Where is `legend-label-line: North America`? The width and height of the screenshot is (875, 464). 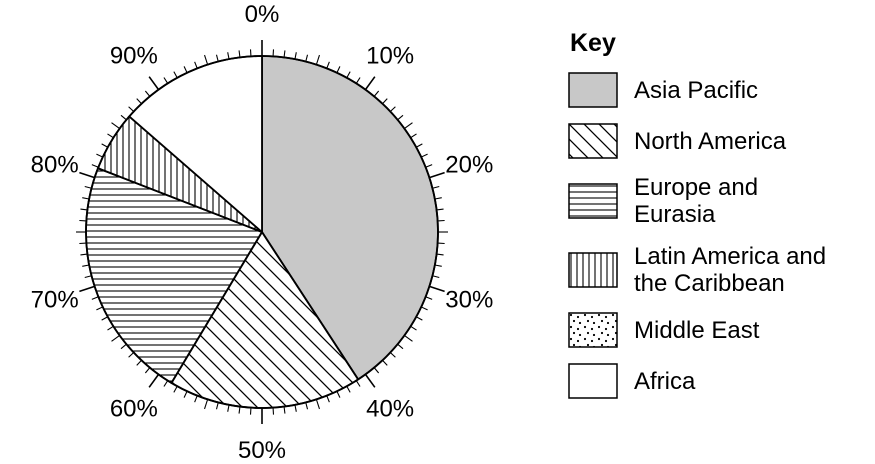
legend-label-line: North America is located at coordinates (710, 141).